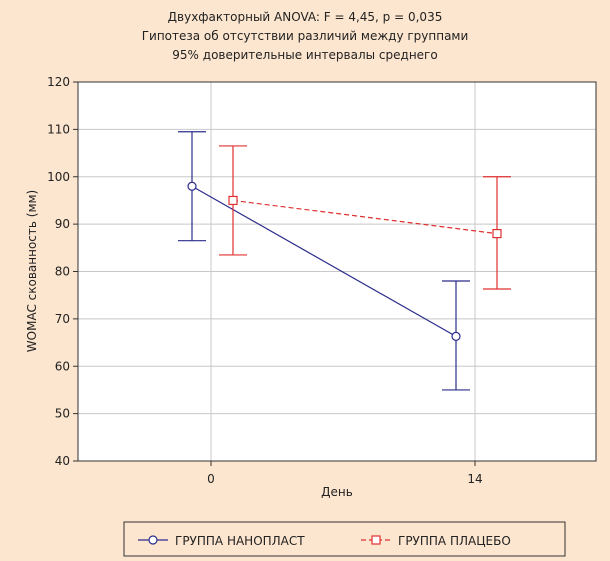 Image resolution: width=610 pixels, height=561 pixels. What do you see at coordinates (62, 414) in the screenshot?
I see `y-tick-label: 50` at bounding box center [62, 414].